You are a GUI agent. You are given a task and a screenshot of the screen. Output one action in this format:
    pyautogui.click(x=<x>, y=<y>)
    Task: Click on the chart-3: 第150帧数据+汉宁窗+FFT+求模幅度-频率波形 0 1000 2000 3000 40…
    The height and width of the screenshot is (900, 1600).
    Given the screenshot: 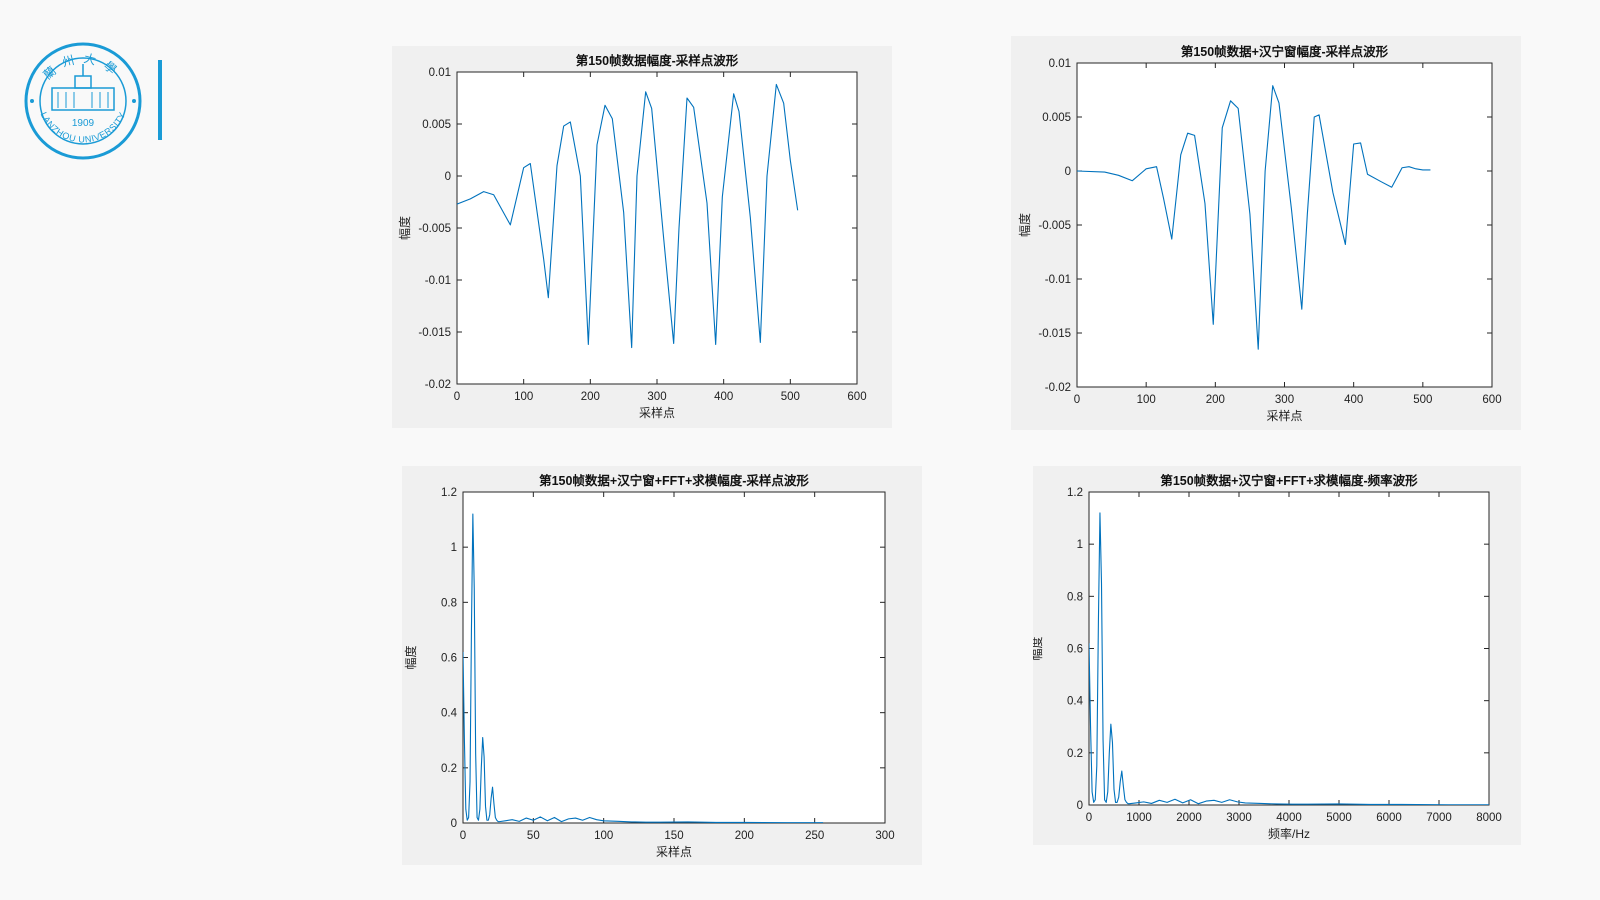 What is the action you would take?
    pyautogui.click(x=1267, y=657)
    